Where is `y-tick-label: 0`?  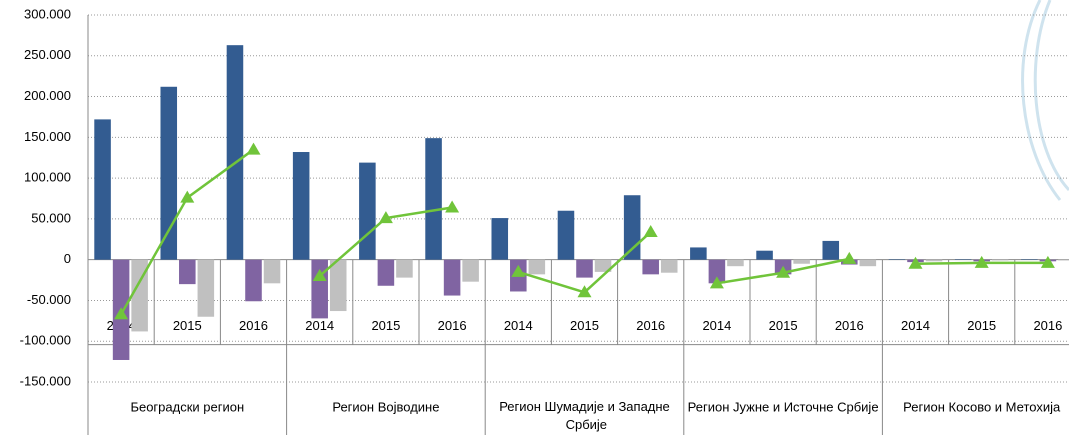 y-tick-label: 0 is located at coordinates (67, 258).